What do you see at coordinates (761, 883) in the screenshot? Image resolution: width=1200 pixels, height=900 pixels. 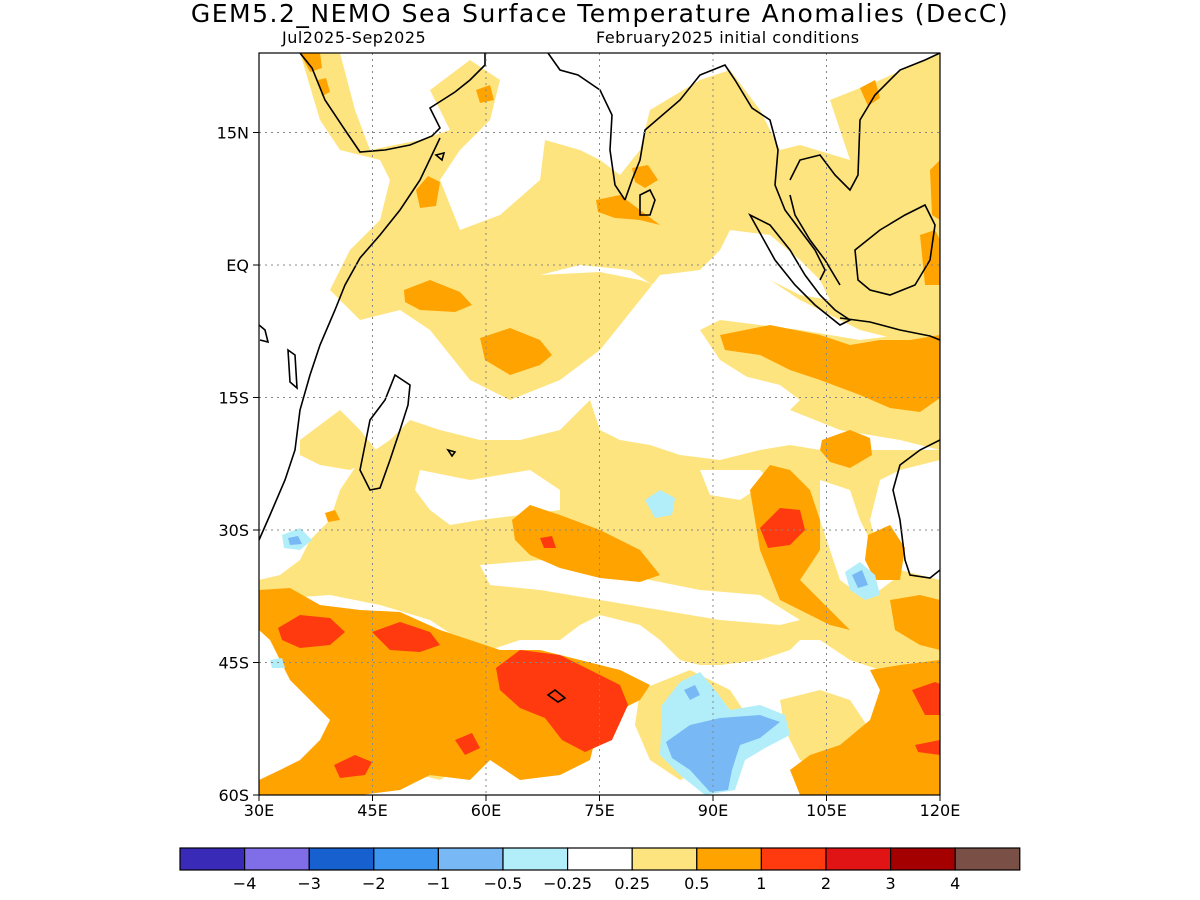 I see `colorbar-label: 1` at bounding box center [761, 883].